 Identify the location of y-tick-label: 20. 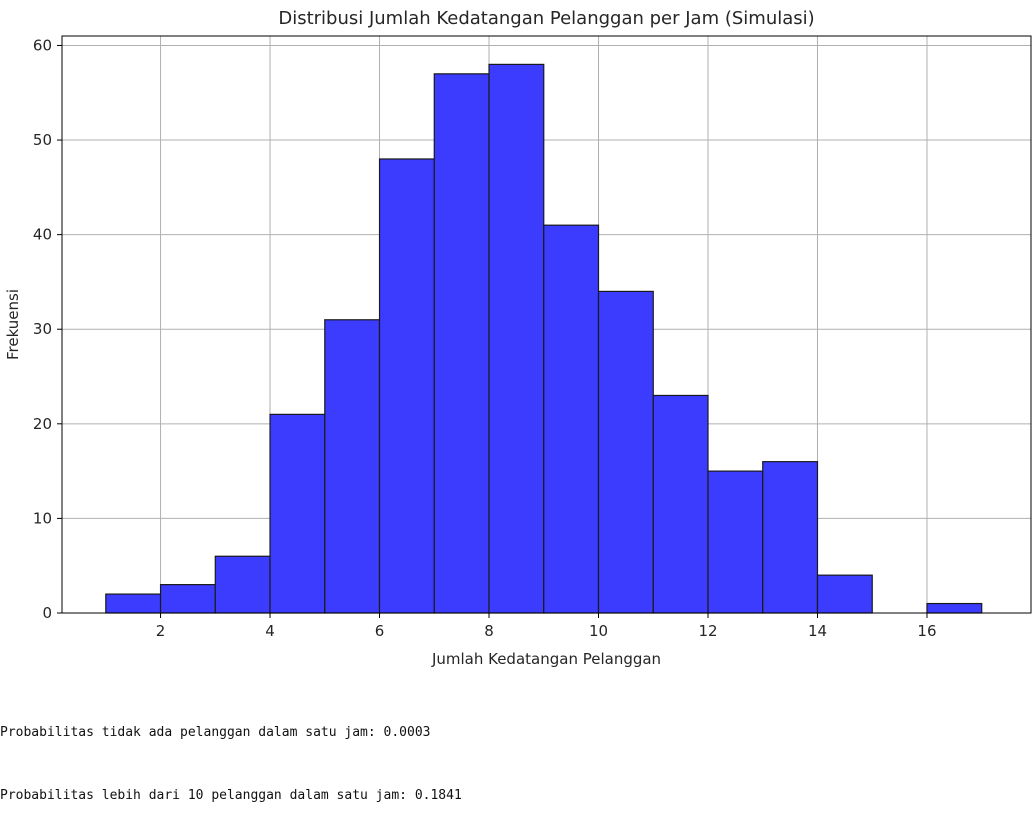
(42, 424).